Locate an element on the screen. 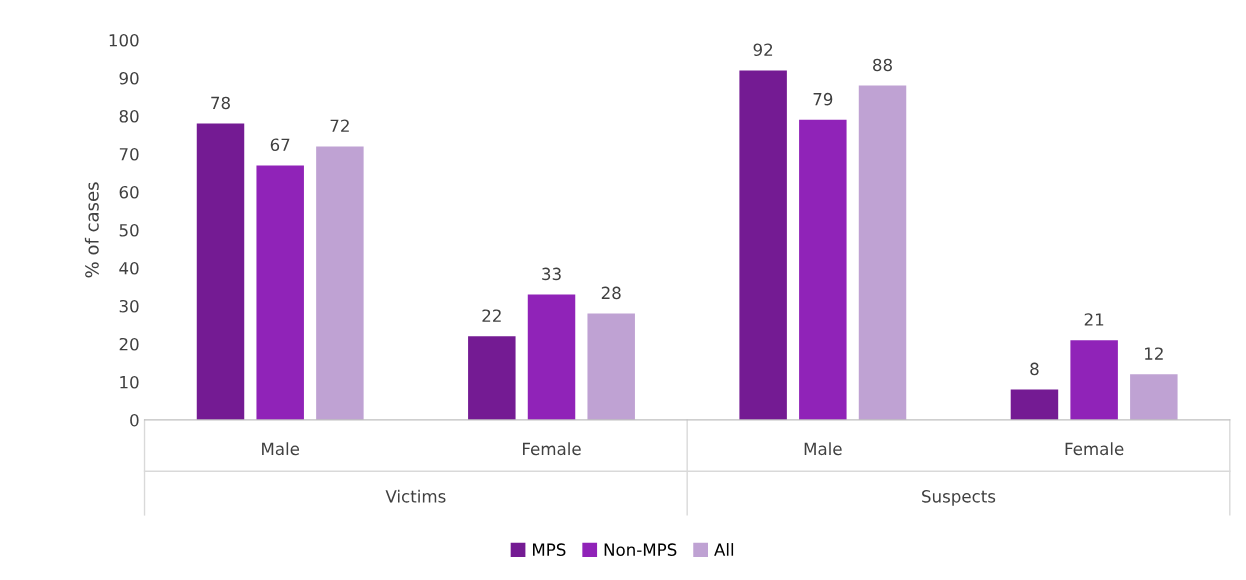 The image size is (1246, 580). data-label: 28 is located at coordinates (611, 293).